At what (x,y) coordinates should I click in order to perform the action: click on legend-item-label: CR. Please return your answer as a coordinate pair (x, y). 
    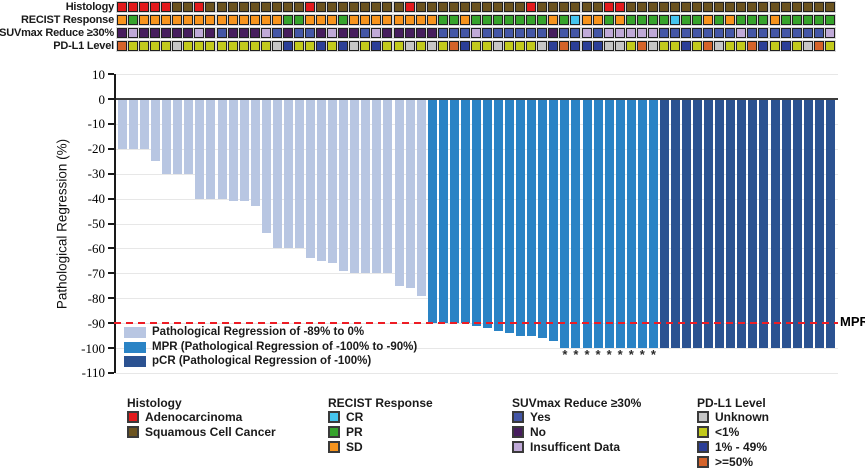
    Looking at the image, I should click on (355, 417).